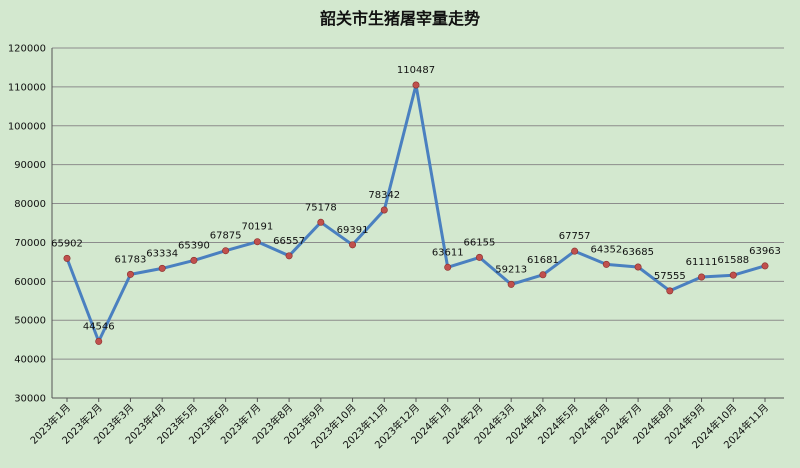  I want to click on data-label: 65390, so click(194, 245).